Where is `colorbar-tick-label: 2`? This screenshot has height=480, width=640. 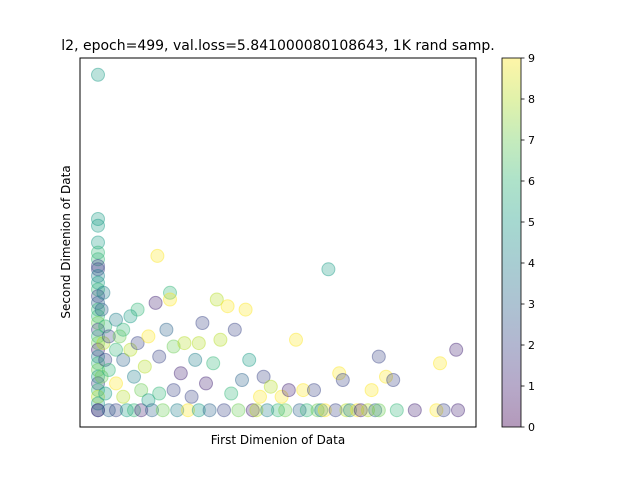 colorbar-tick-label: 2 is located at coordinates (531, 345).